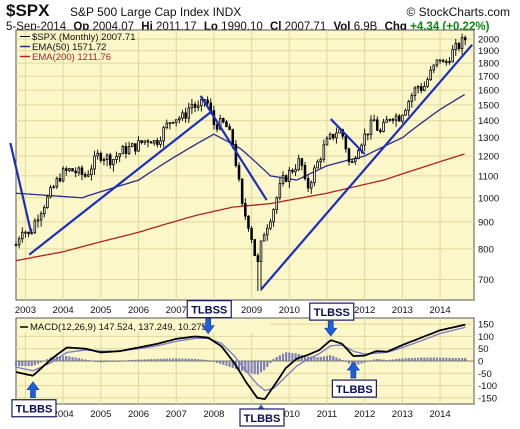 The height and width of the screenshot is (429, 520). Describe the element at coordinates (488, 198) in the screenshot. I see `price-y-tick-label: 1000` at that location.